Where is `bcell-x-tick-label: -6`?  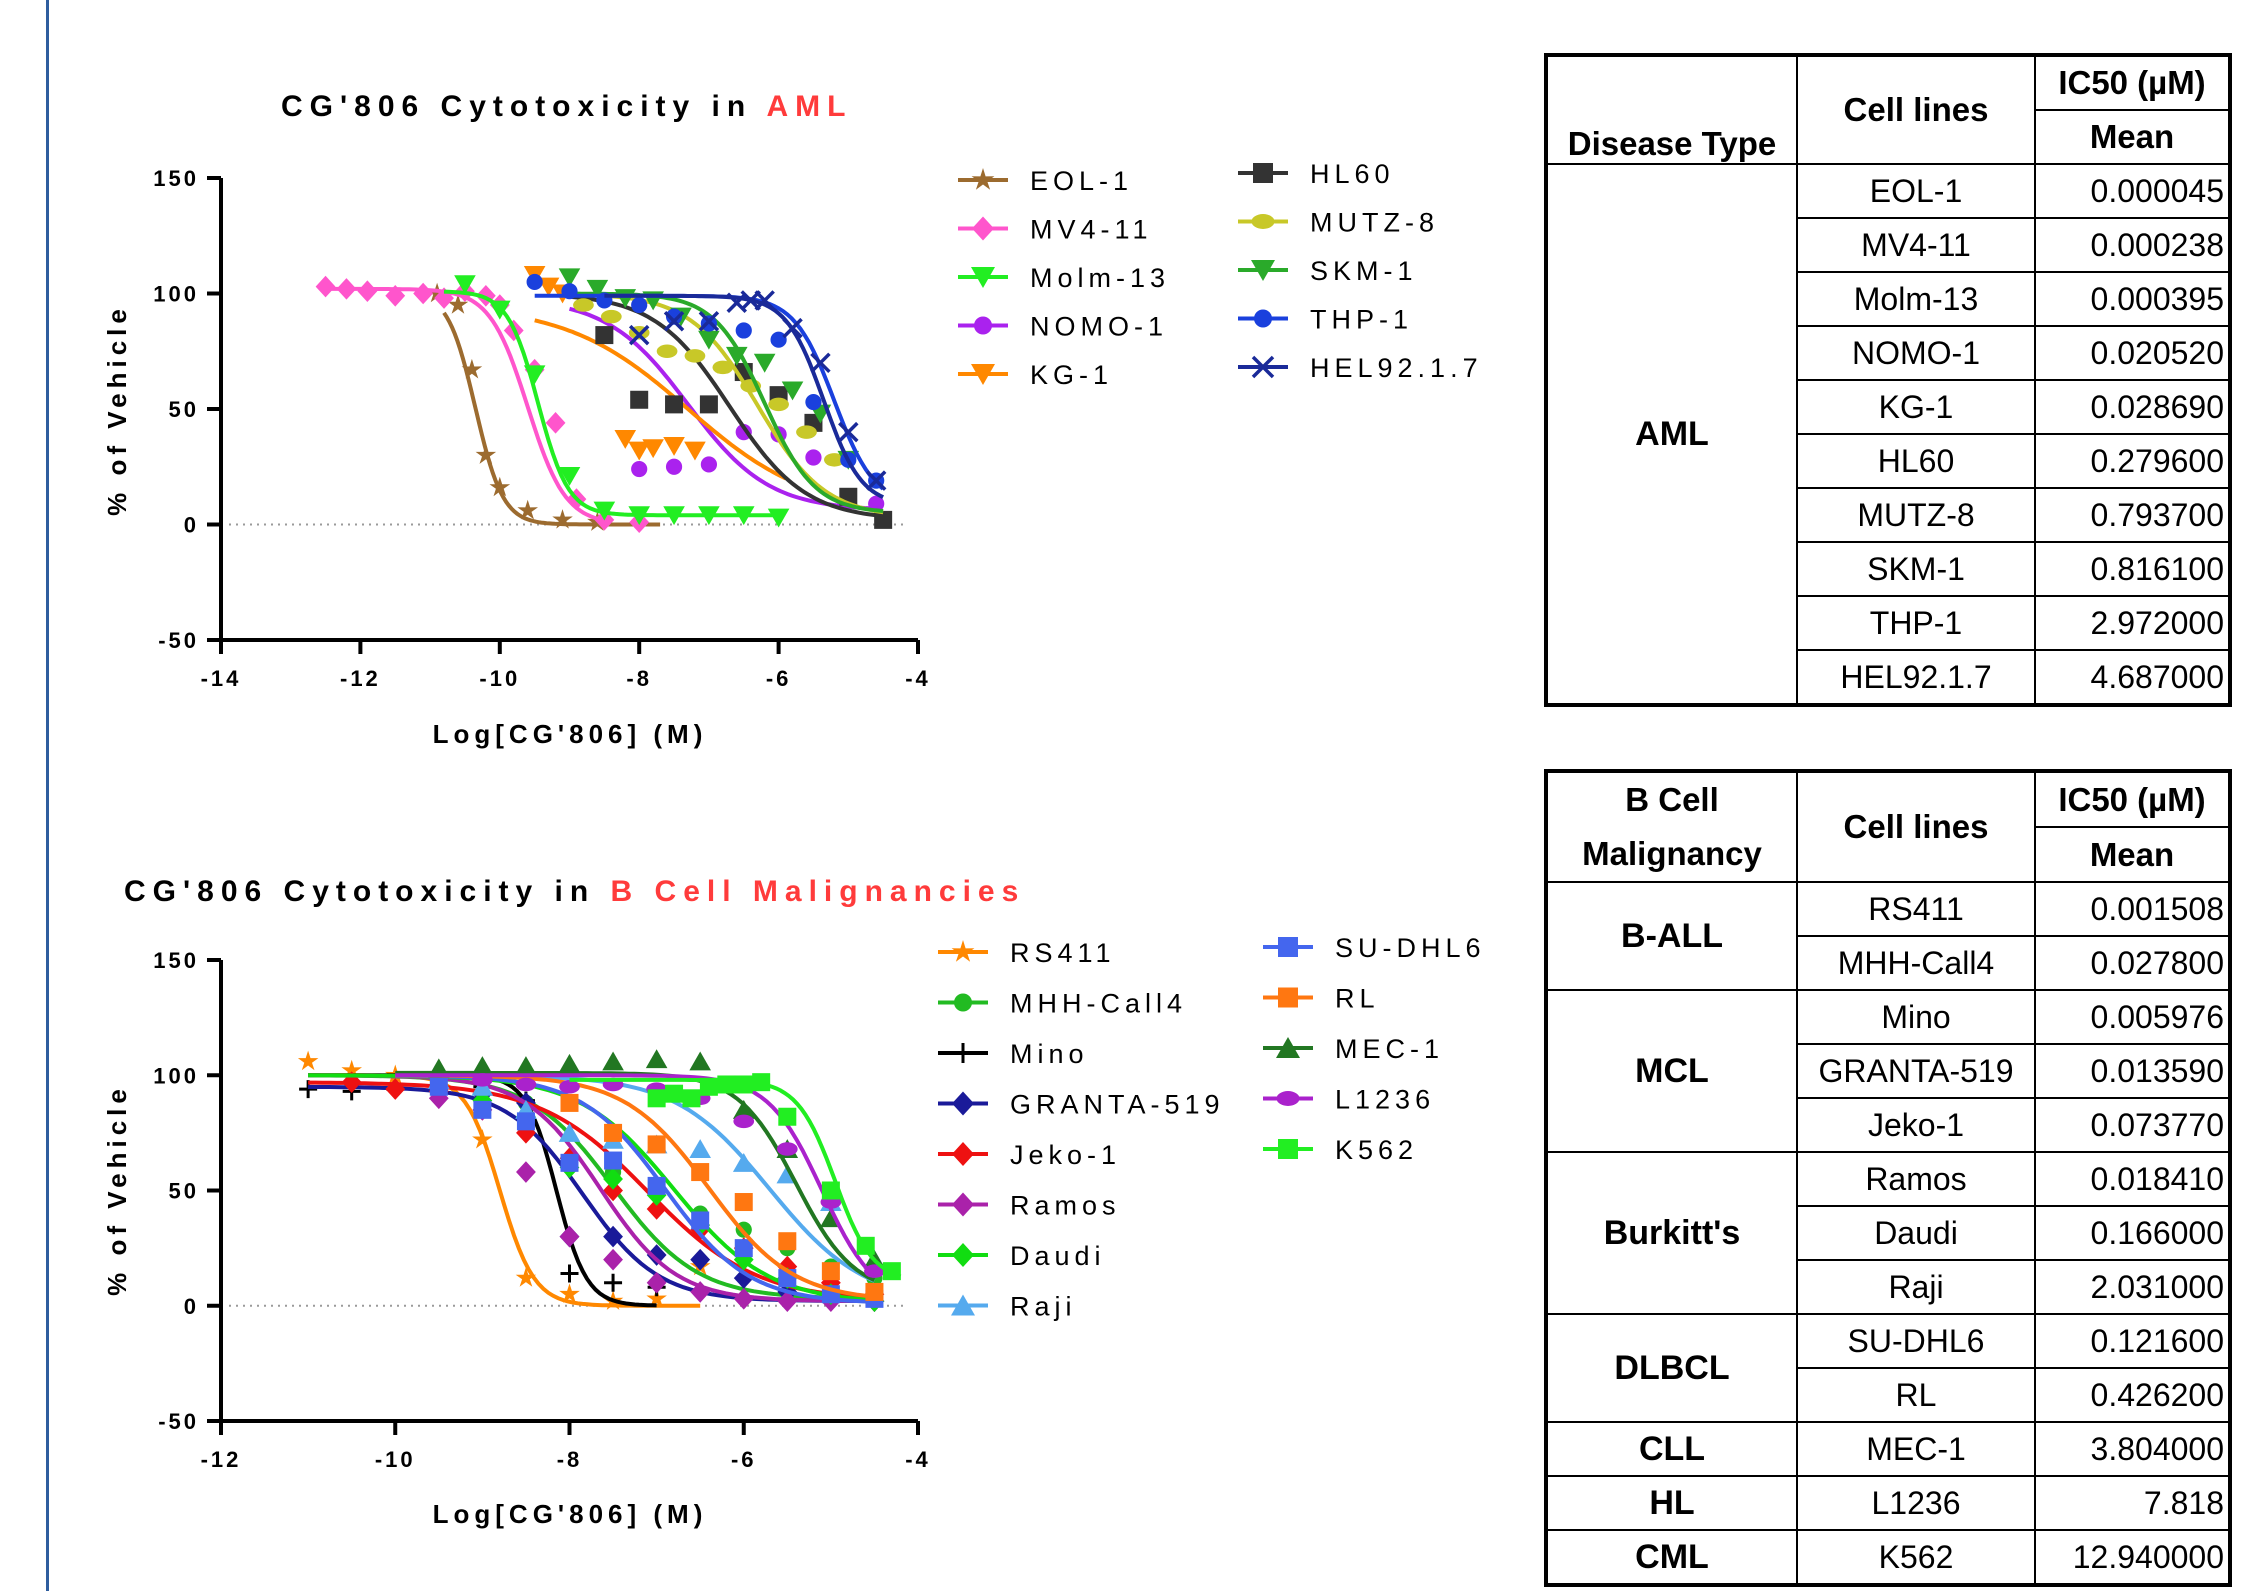
bcell-x-tick-label: -6 is located at coordinates (744, 1459).